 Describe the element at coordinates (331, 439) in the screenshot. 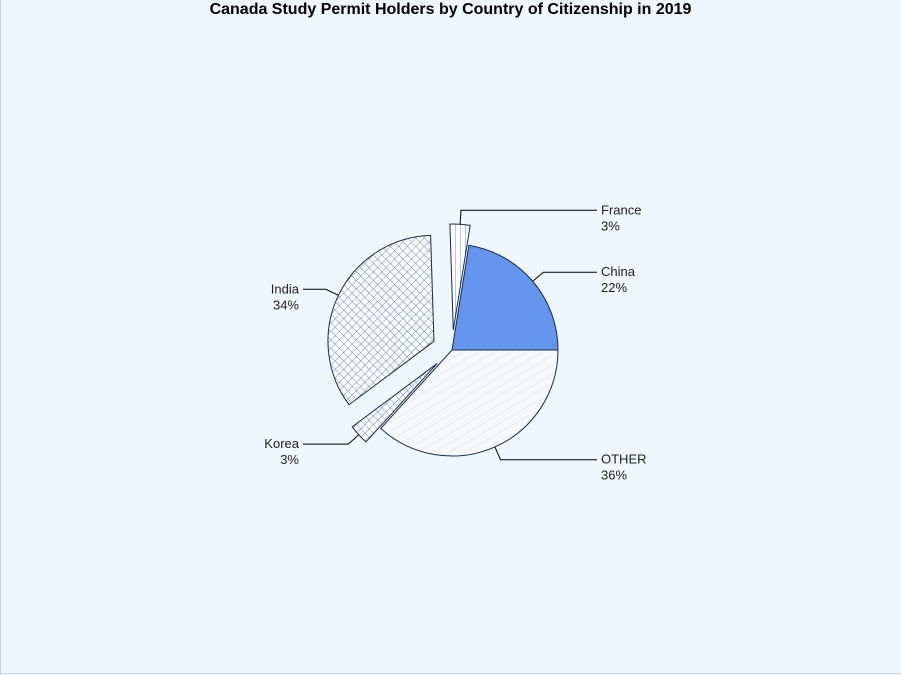

I see `leader-line-korea` at that location.